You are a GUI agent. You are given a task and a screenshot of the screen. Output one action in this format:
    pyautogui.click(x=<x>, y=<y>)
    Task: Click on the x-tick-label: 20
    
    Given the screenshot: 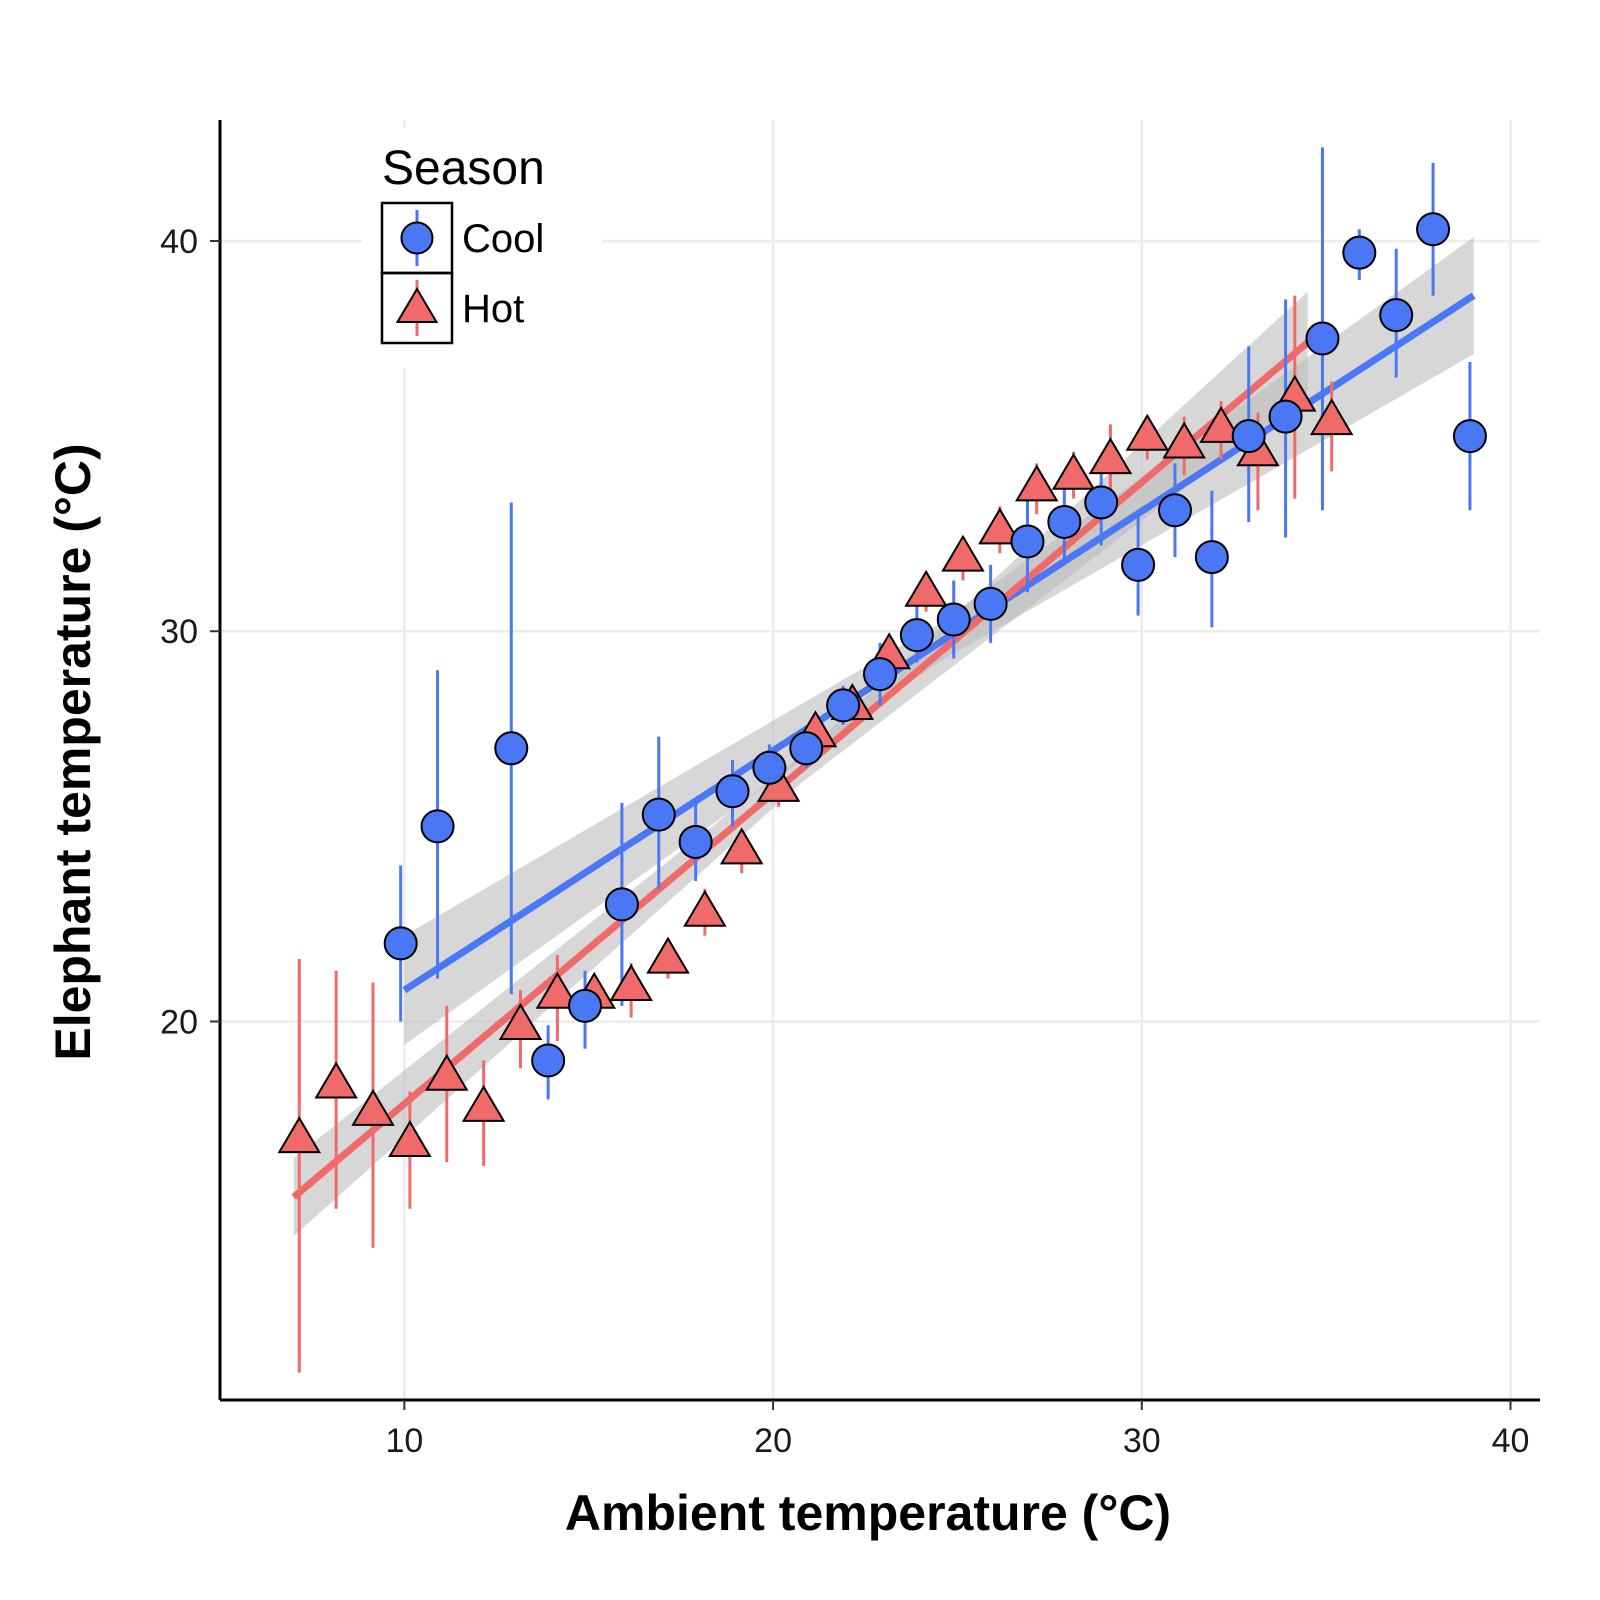 What is the action you would take?
    pyautogui.click(x=773, y=1441)
    